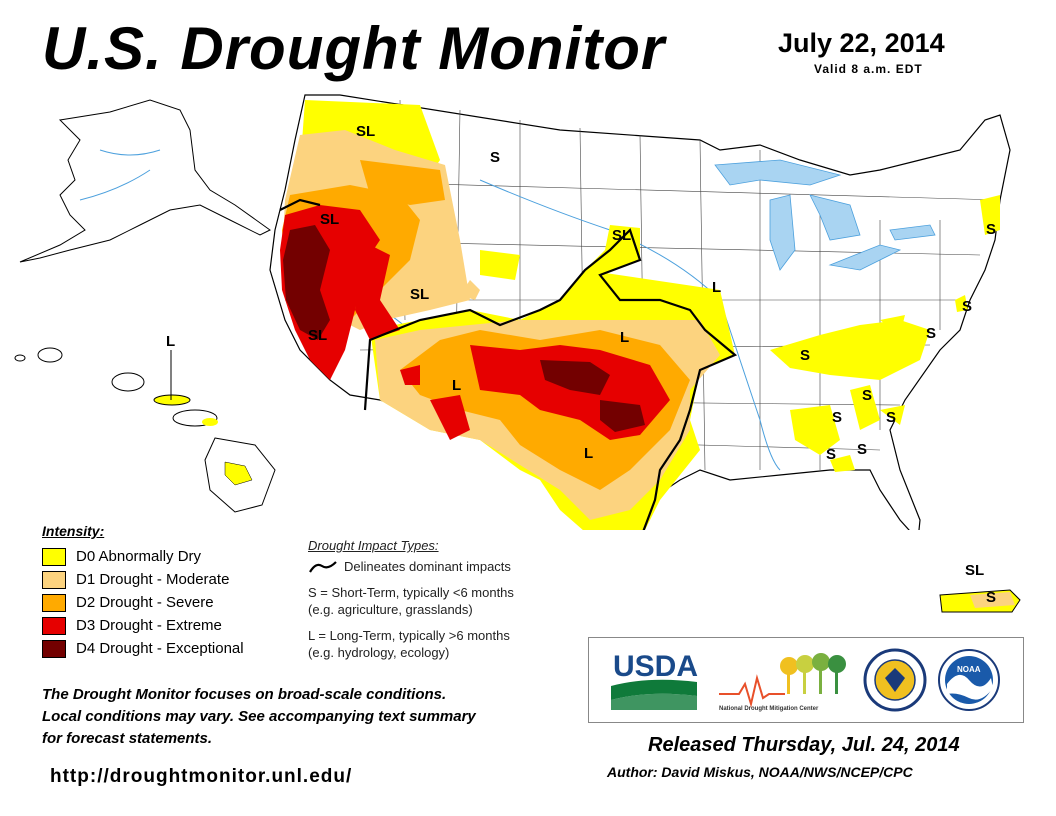 This screenshot has height=816, width=1056. I want to click on impact-delineates-row: Delineates dominant impacts, so click(448, 566).